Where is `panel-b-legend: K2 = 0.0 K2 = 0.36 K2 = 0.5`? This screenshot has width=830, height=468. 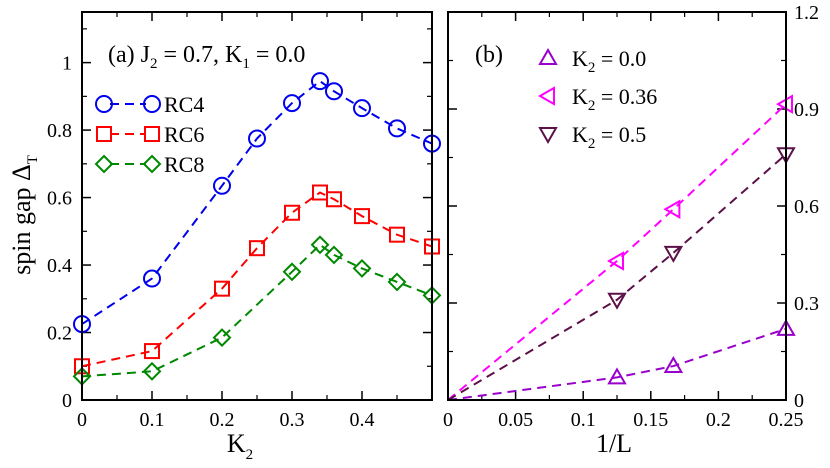 panel-b-legend: K2 = 0.0 K2 = 0.36 K2 = 0.5 is located at coordinates (597, 99).